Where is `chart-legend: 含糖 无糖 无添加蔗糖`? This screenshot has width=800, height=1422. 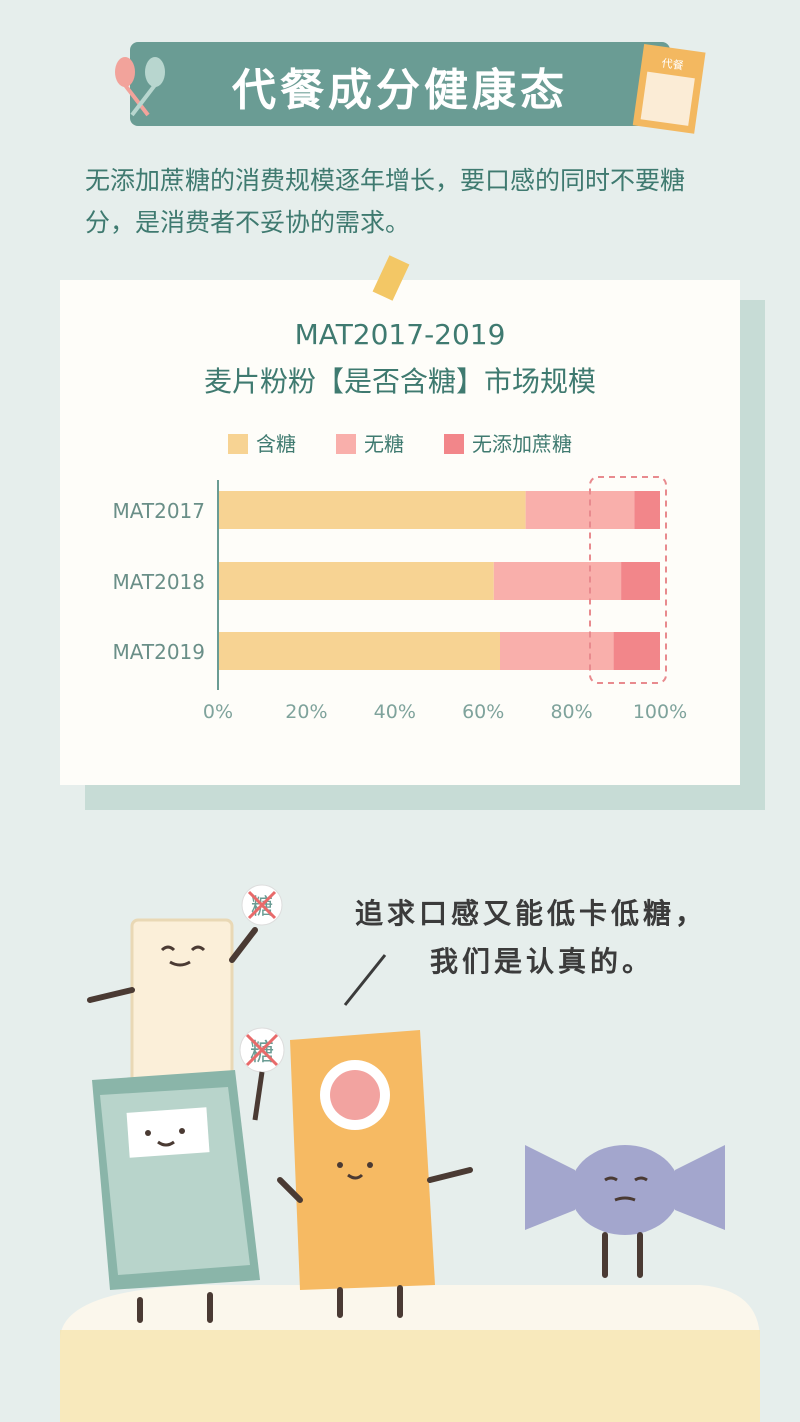
chart-legend: 含糖 无糖 无添加蔗糖 is located at coordinates (400, 442).